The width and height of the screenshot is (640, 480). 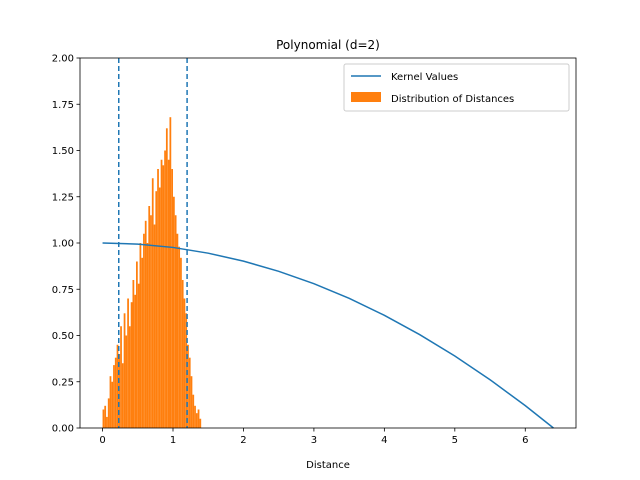 I want to click on y-tick-label: 1.75, so click(x=63, y=105).